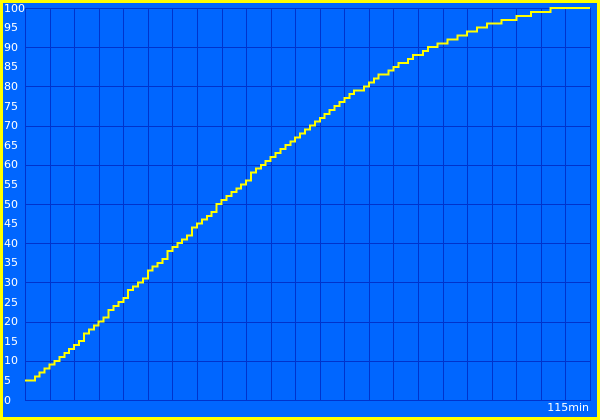  I want to click on y-tick-label-55: 55, so click(11, 184).